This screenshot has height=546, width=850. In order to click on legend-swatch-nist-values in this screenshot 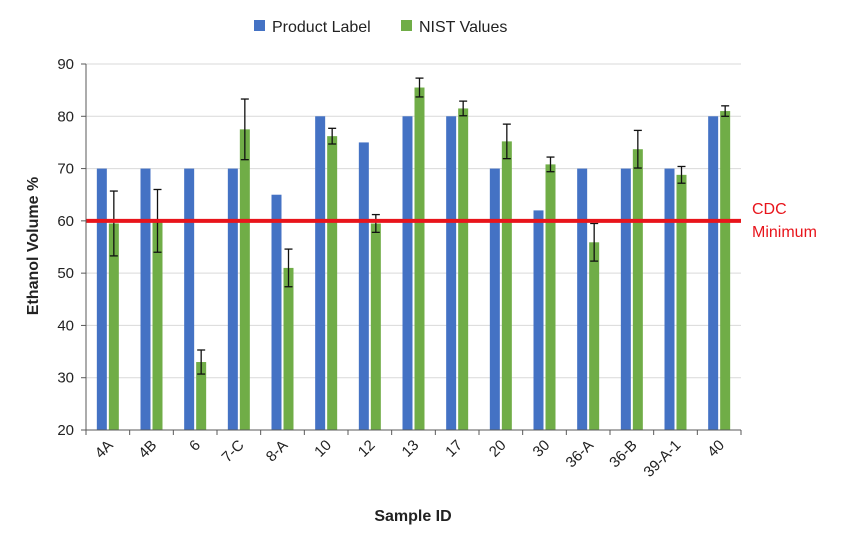, I will do `click(406, 25)`.